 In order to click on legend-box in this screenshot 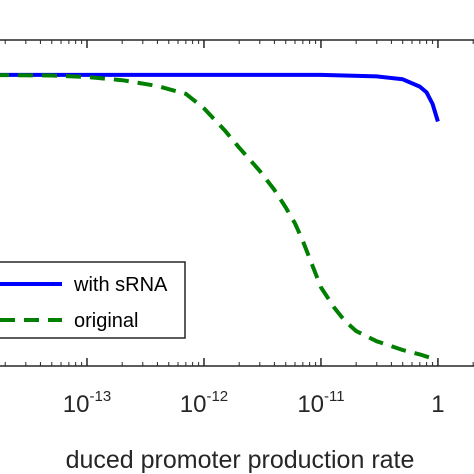, I will do `click(93, 300)`.